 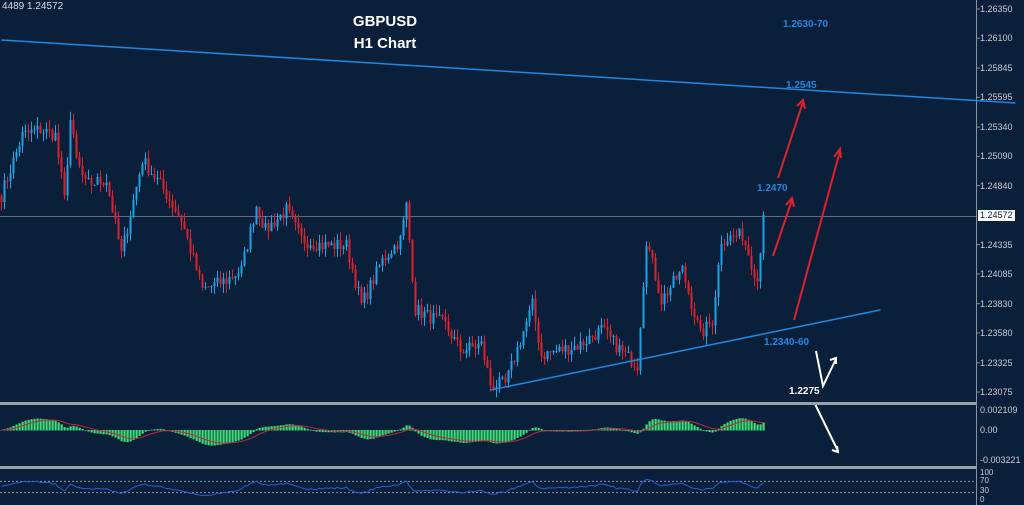 What do you see at coordinates (508, 71) in the screenshot?
I see `trendline-resistance` at bounding box center [508, 71].